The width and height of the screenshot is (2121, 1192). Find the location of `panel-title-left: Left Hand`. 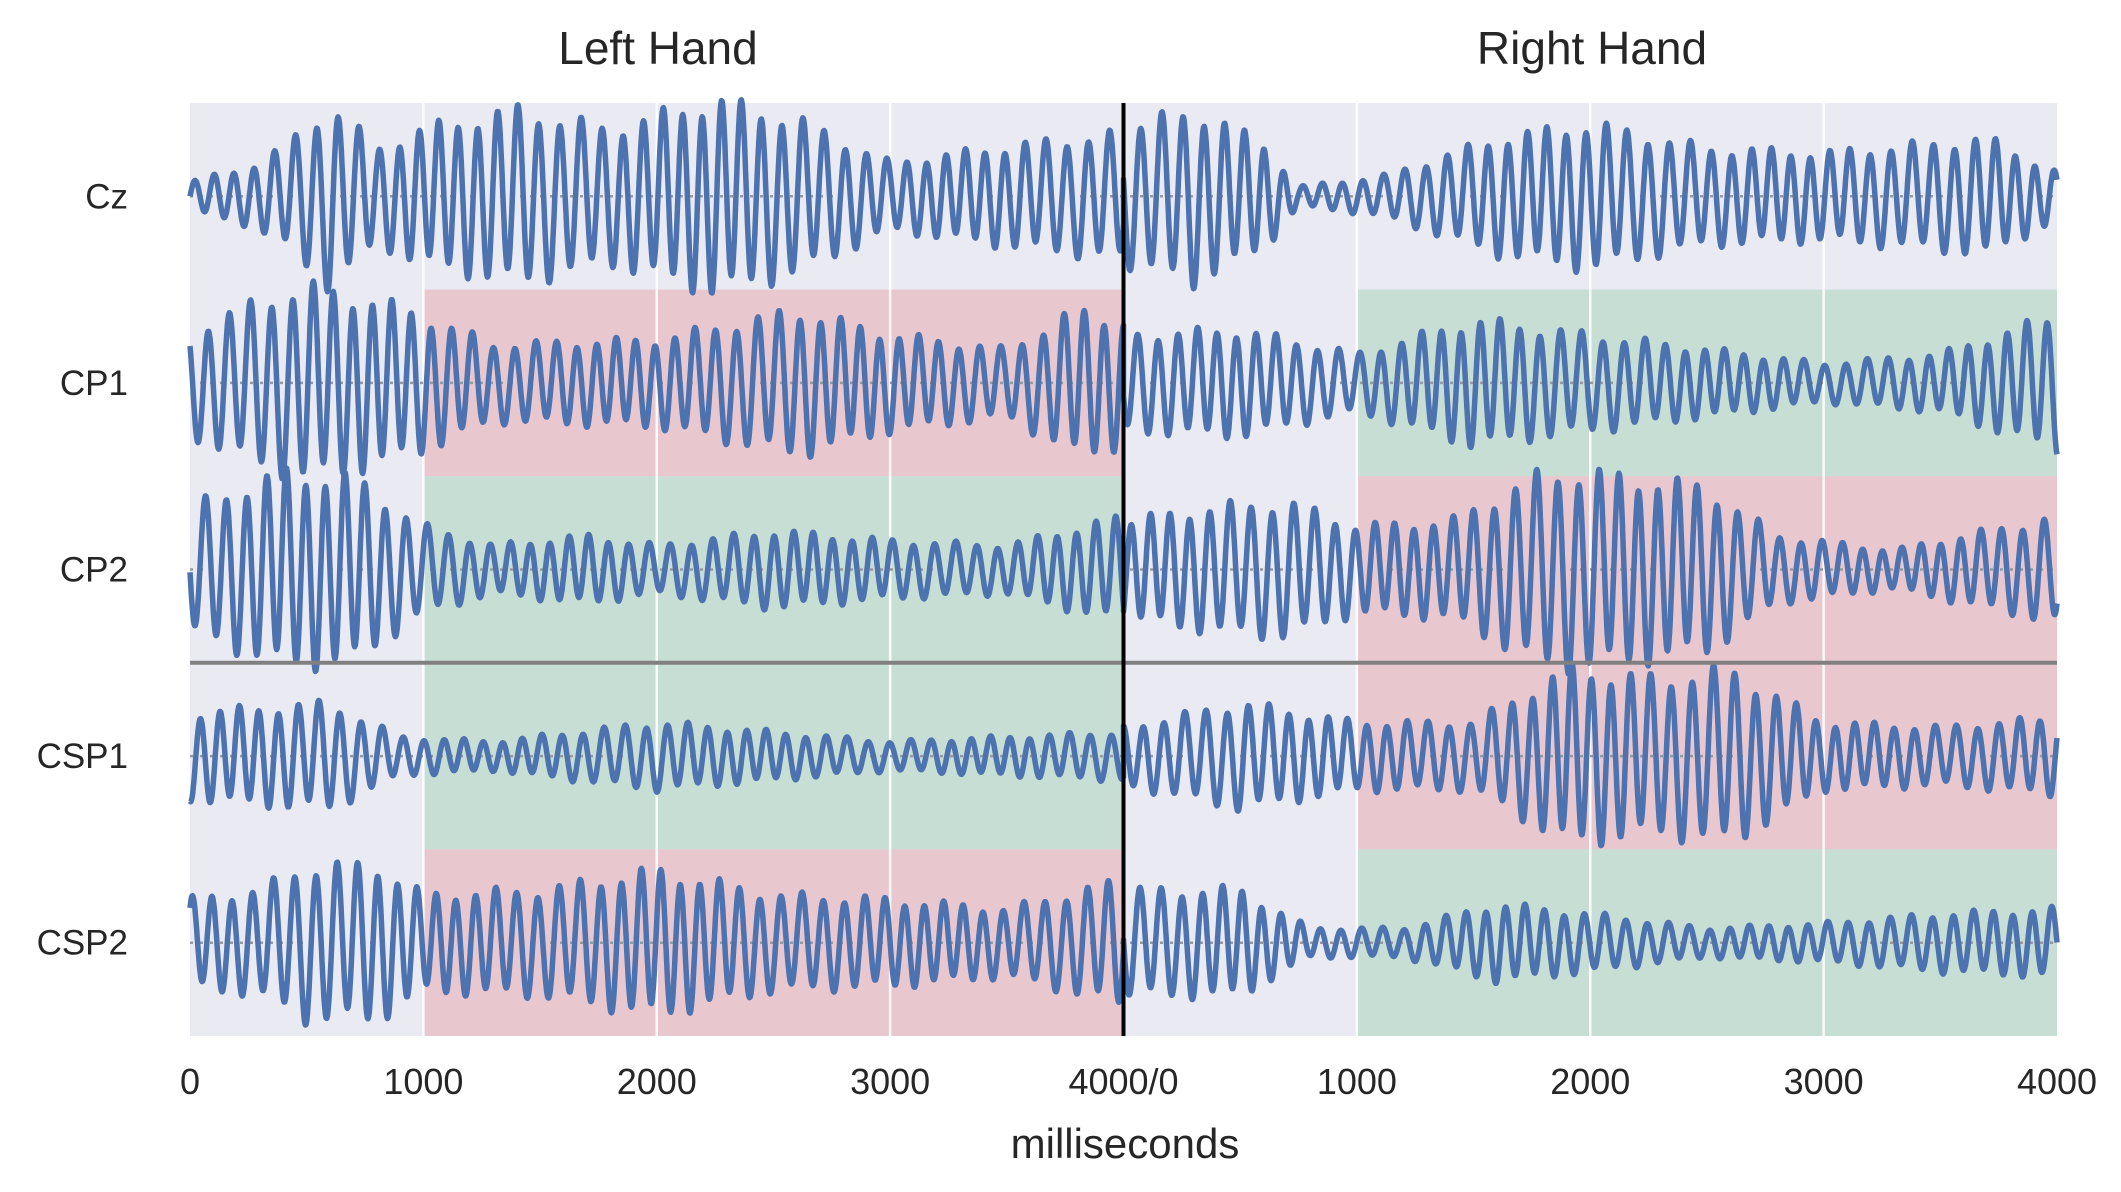

panel-title-left: Left Hand is located at coordinates (657, 48).